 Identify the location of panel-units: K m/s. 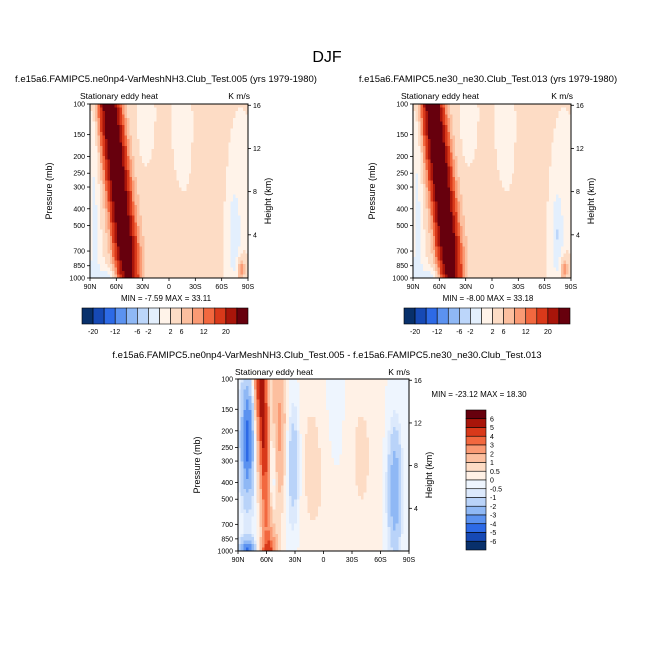
(562, 96).